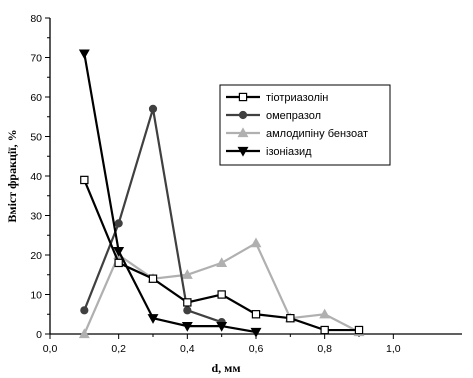  I want to click on legend-item: ізоніазид, so click(269, 152).